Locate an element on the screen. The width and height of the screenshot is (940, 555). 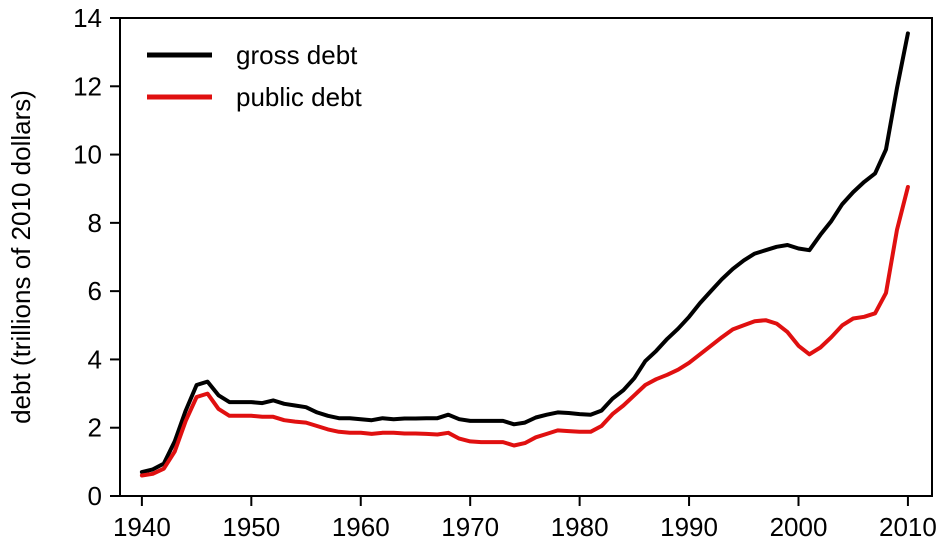
y-tick-label: 10 is located at coordinates (87, 155).